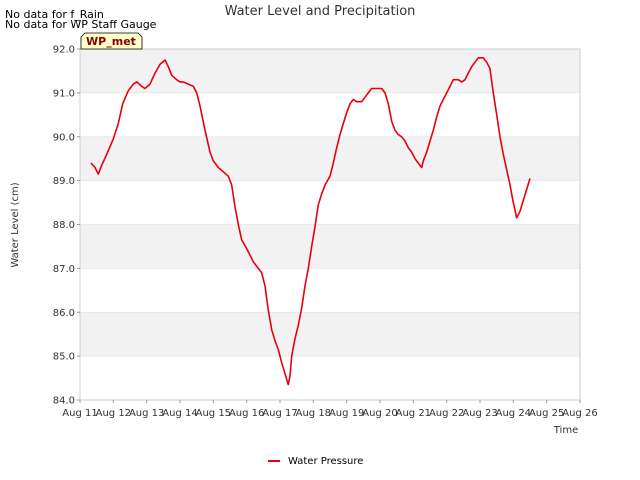 This screenshot has width=640, height=480. Describe the element at coordinates (346, 413) in the screenshot. I see `x-tick-label: Aug 19` at that location.